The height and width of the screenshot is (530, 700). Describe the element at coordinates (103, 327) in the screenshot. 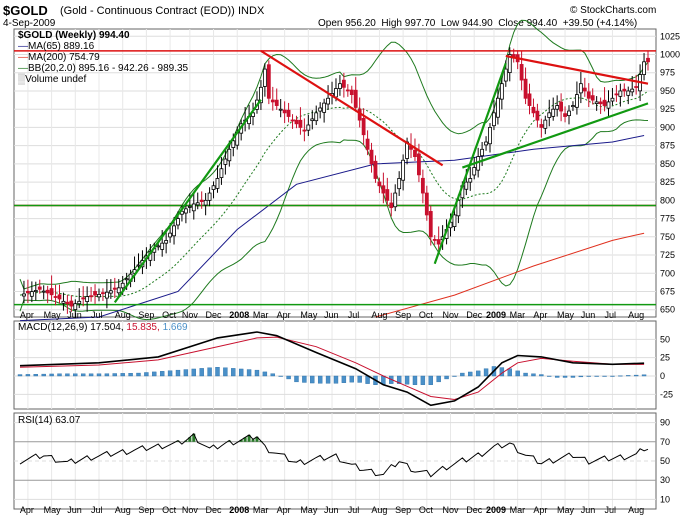

I see `macd-legend: MACD(12,26,9) 17.504, 15.835, 1.669` at that location.